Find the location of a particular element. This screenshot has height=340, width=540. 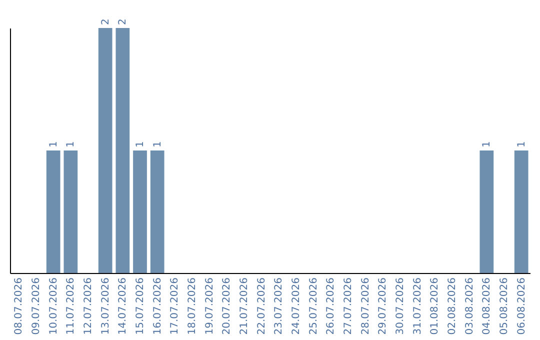

x-tick-label: 19.07.2026 is located at coordinates (210, 306).